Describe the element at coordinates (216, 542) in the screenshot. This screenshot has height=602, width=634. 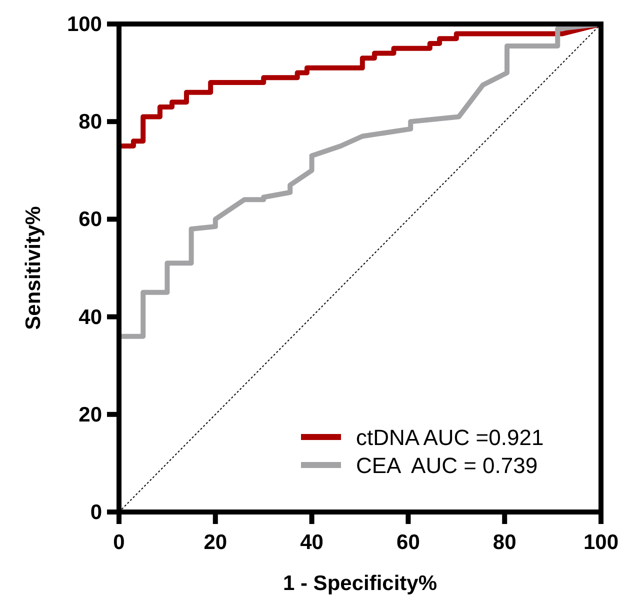
I see `x-tick-label: 20` at that location.